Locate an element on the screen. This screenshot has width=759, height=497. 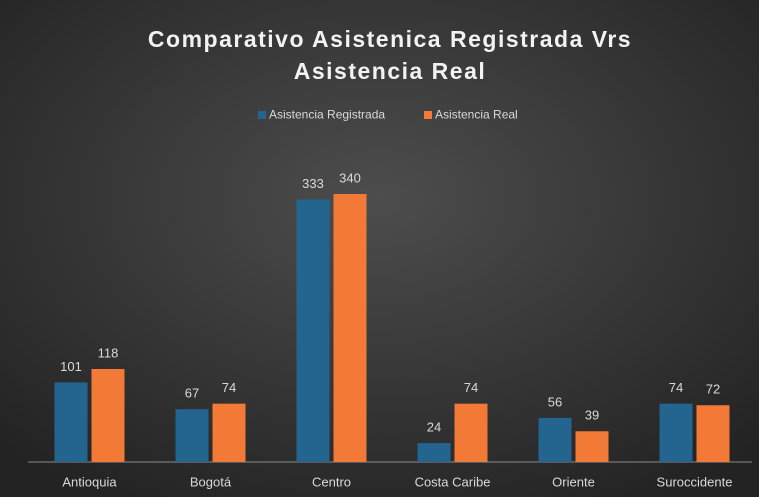
data-label: 333 is located at coordinates (313, 183).